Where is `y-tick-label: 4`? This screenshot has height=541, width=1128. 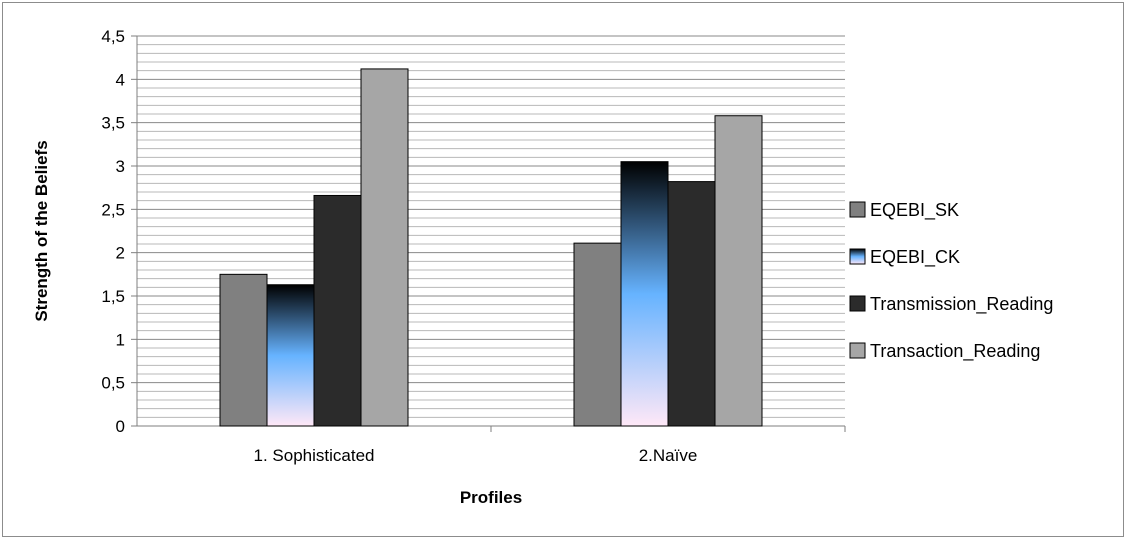
y-tick-label: 4 is located at coordinates (120, 79).